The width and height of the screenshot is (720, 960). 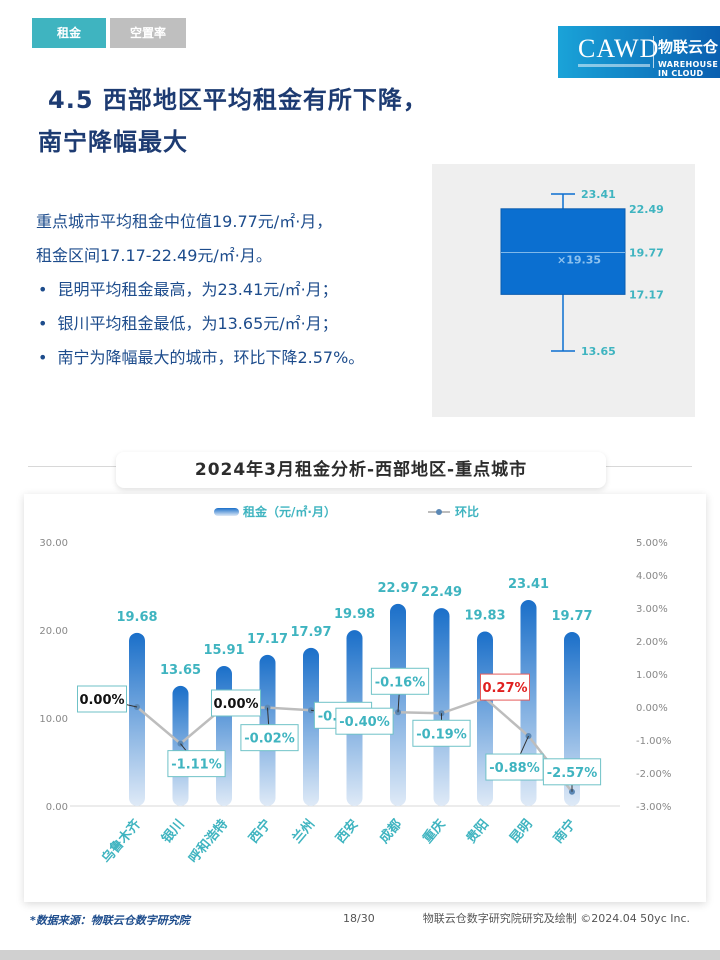 I want to click on box-iqr, so click(x=563, y=251).